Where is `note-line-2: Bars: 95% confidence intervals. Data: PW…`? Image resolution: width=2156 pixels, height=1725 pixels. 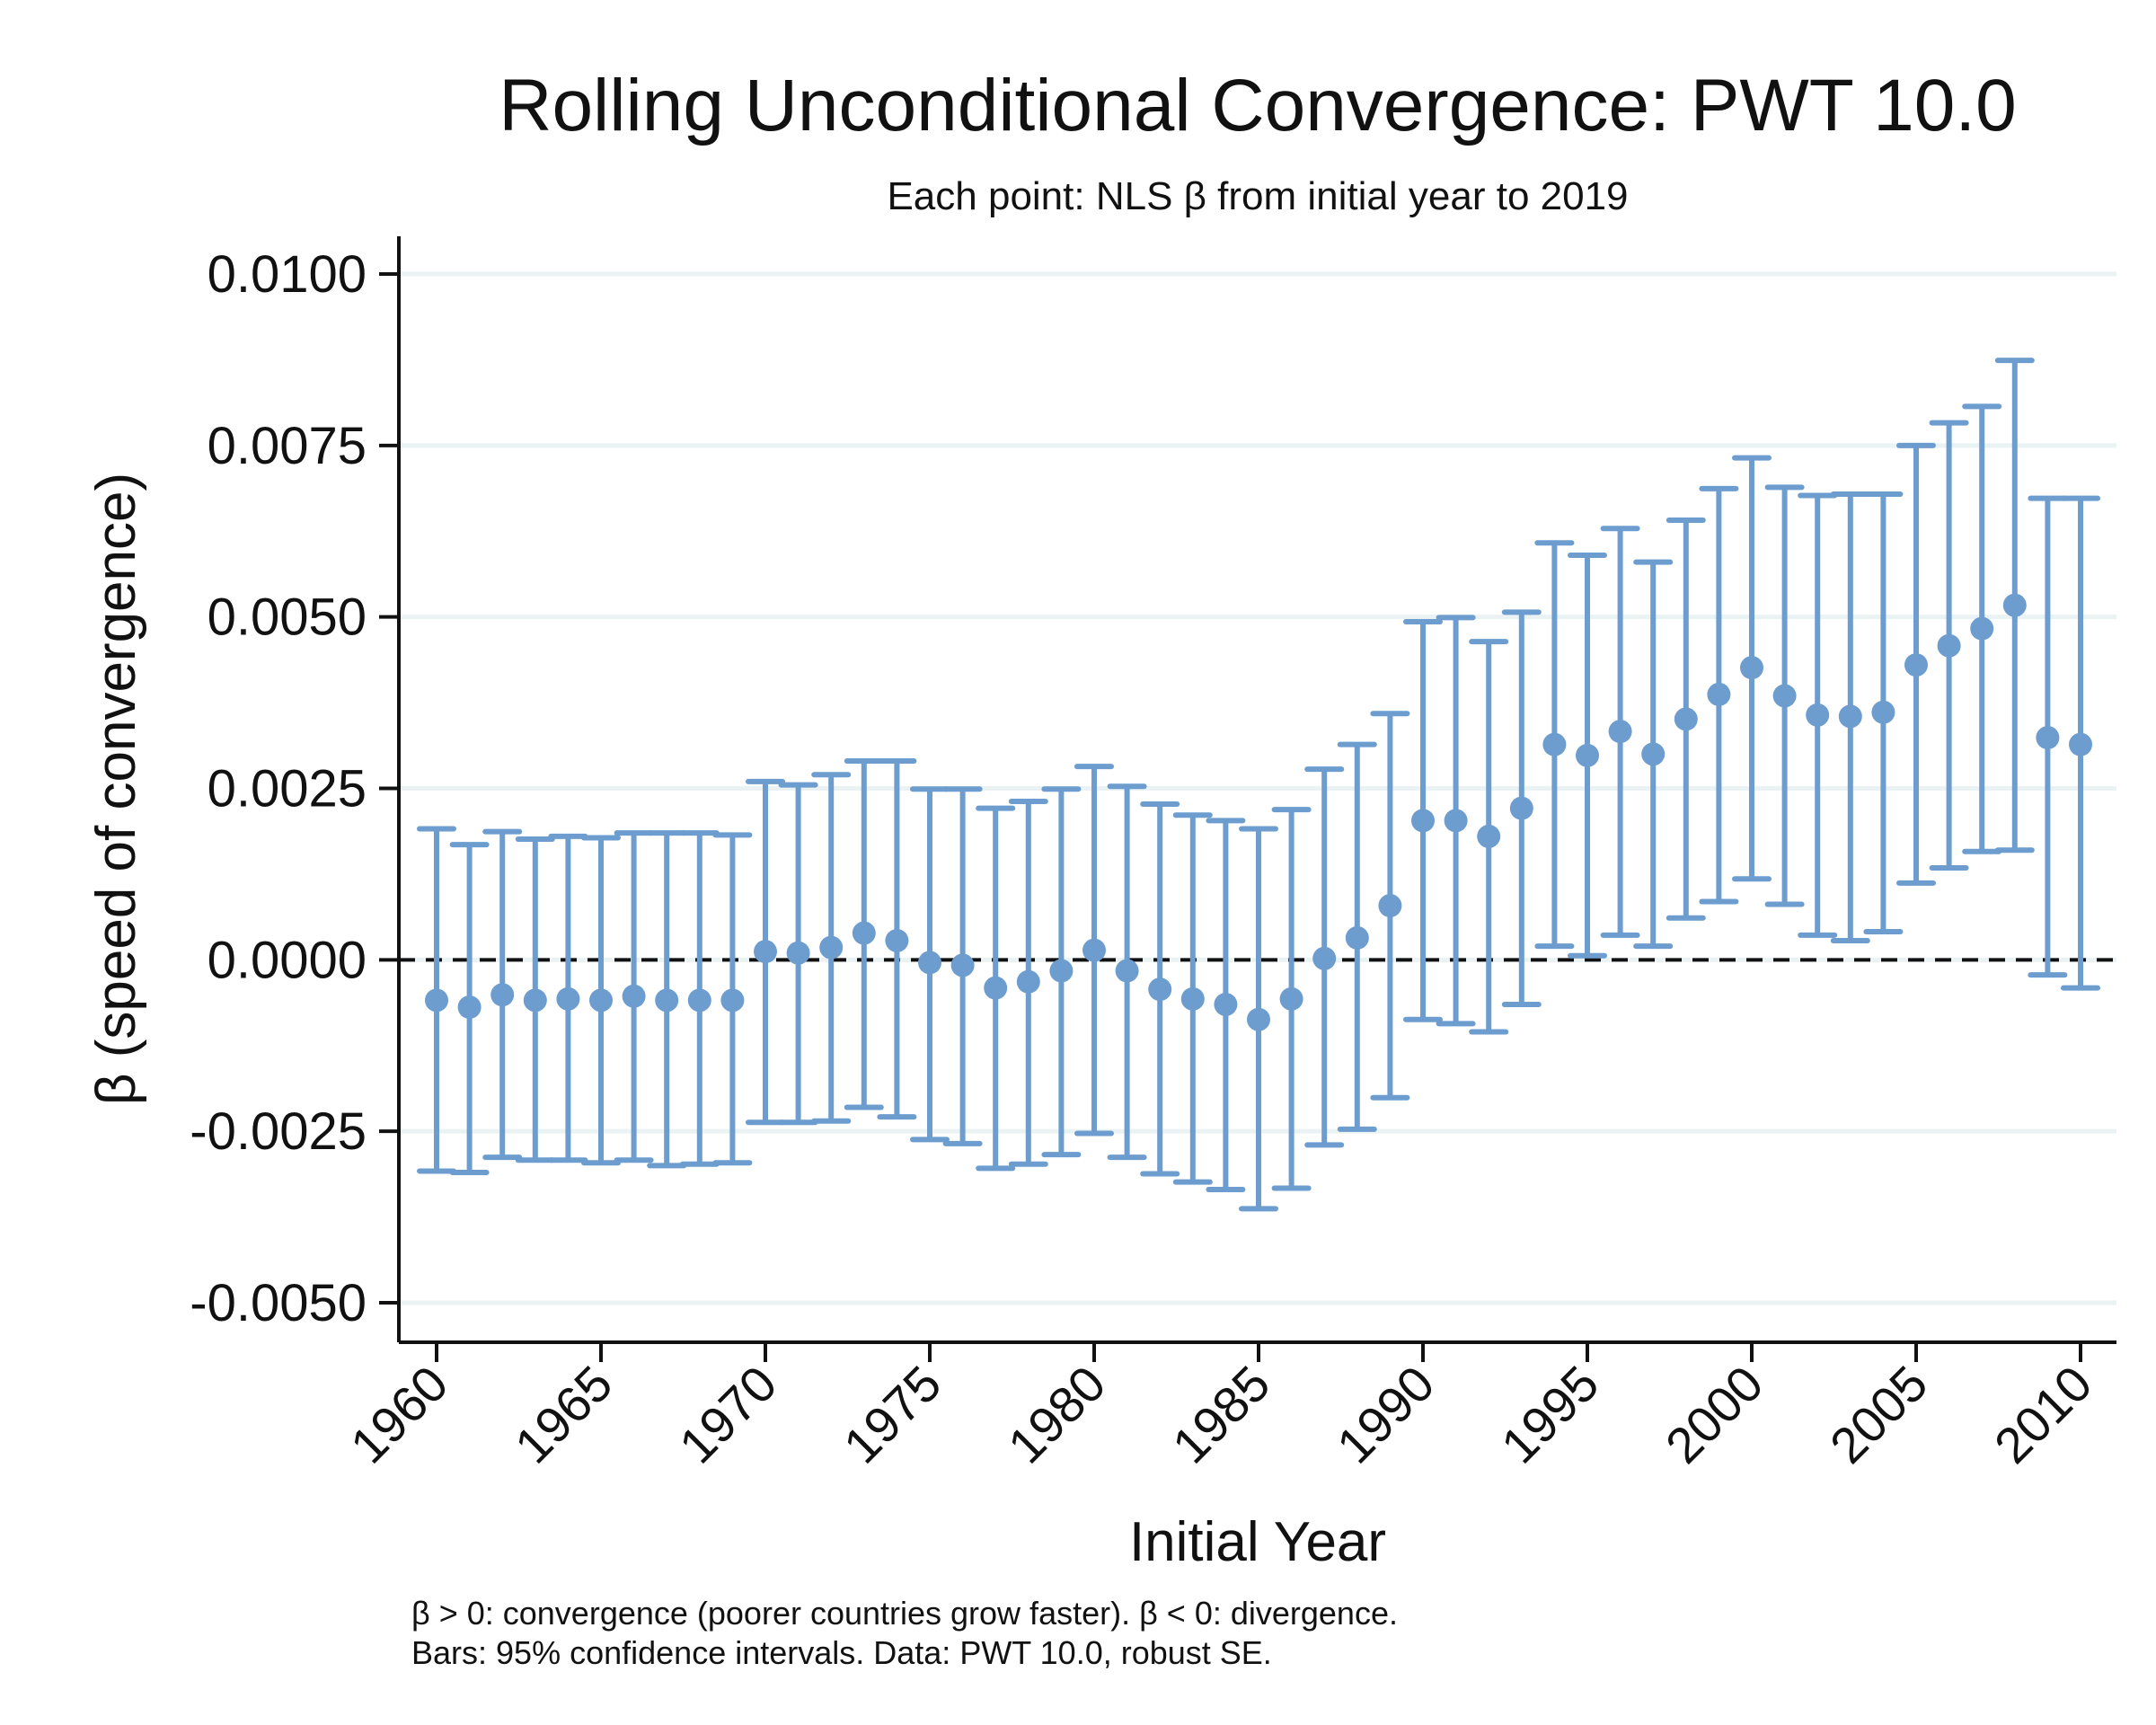 note-line-2: Bars: 95% confidence intervals. Data: PW… is located at coordinates (841, 1652).